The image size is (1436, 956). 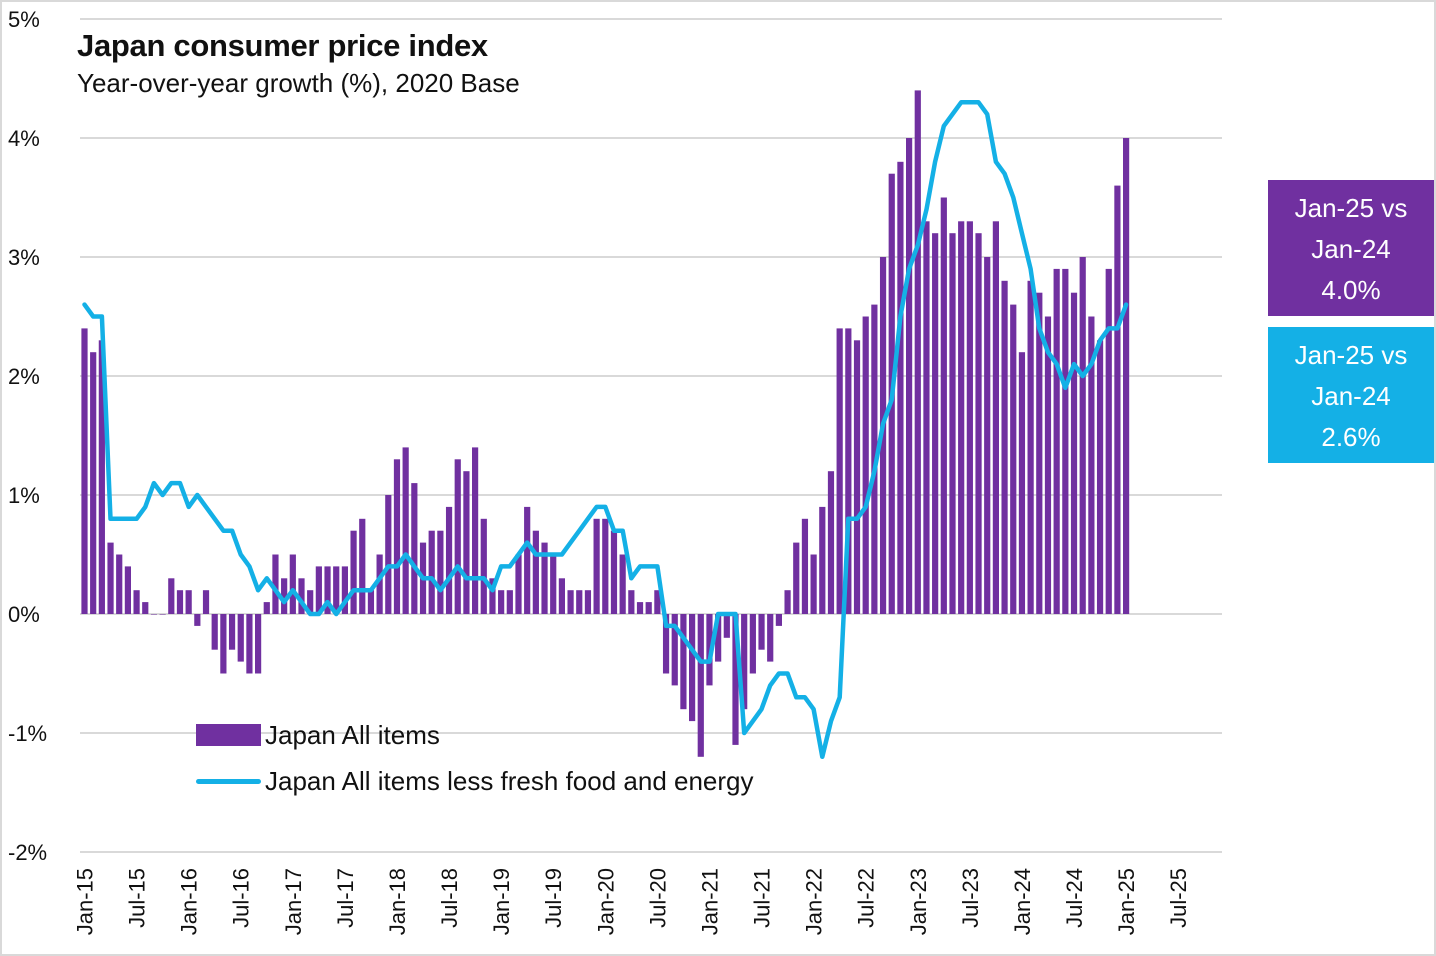 I want to click on y-tick-label: 1%, so click(x=24, y=495).